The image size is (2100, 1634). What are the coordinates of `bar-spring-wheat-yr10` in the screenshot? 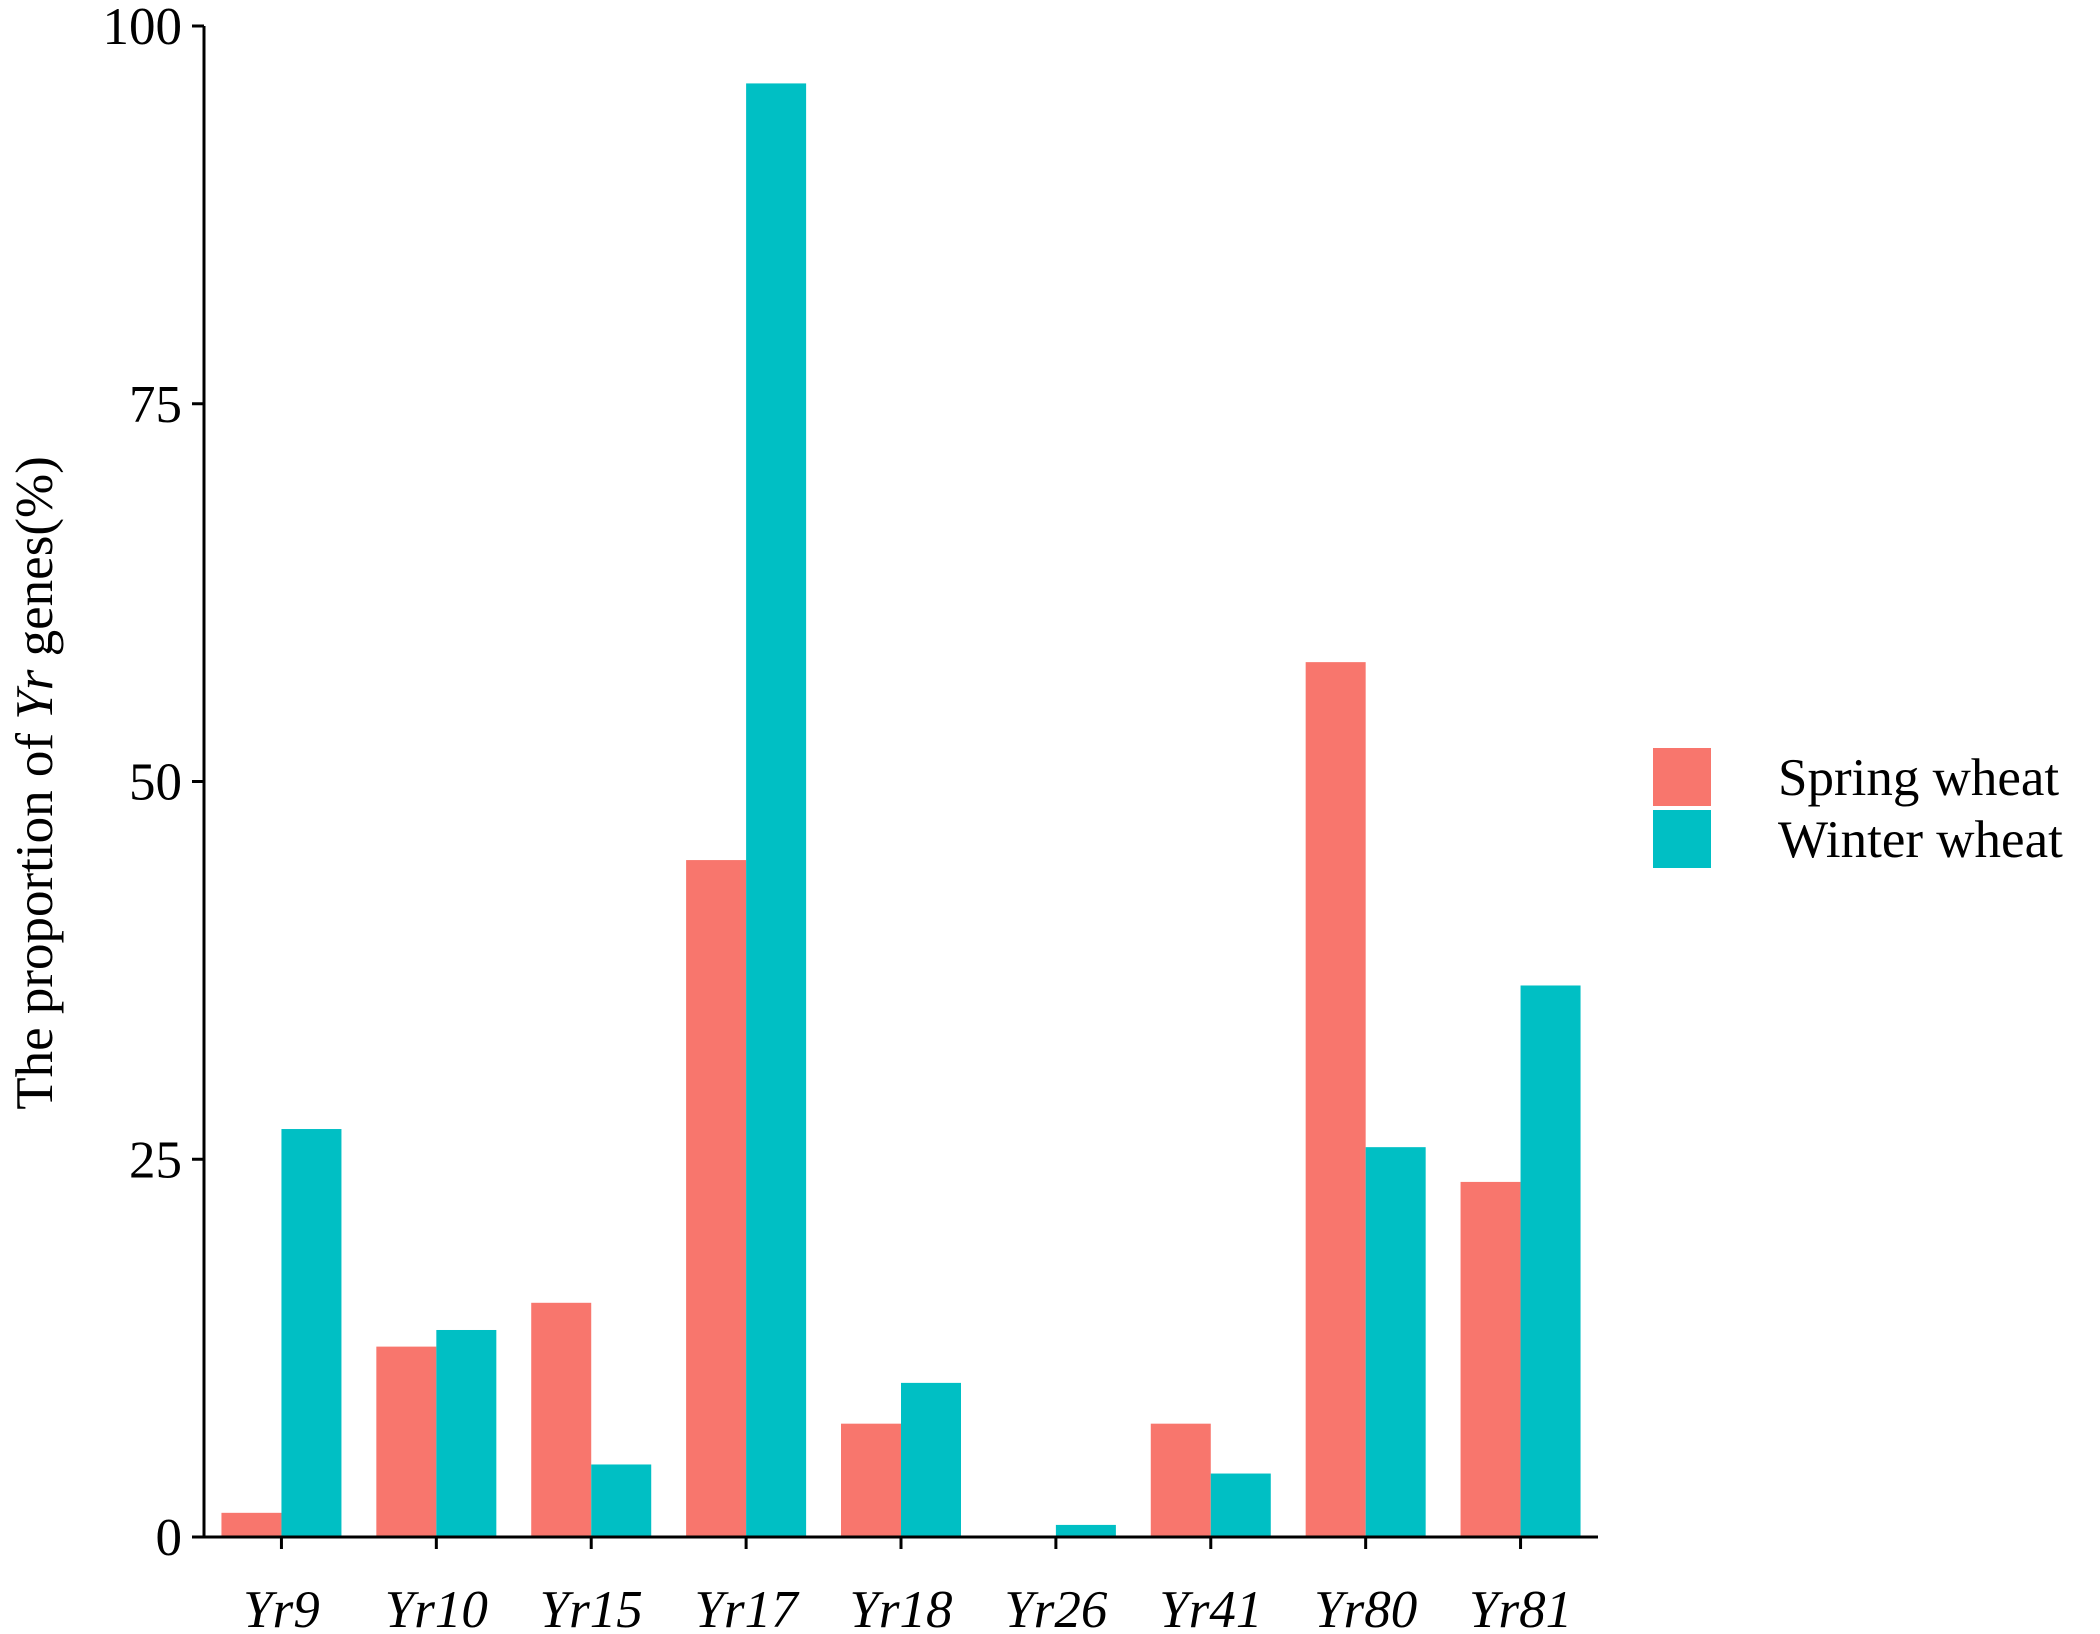 It's located at (406, 1441).